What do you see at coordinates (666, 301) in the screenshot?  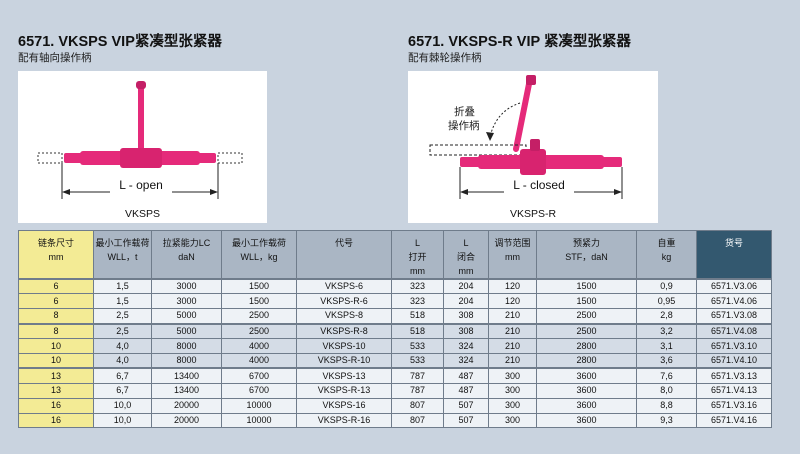 I see `table-cell: 0,95` at bounding box center [666, 301].